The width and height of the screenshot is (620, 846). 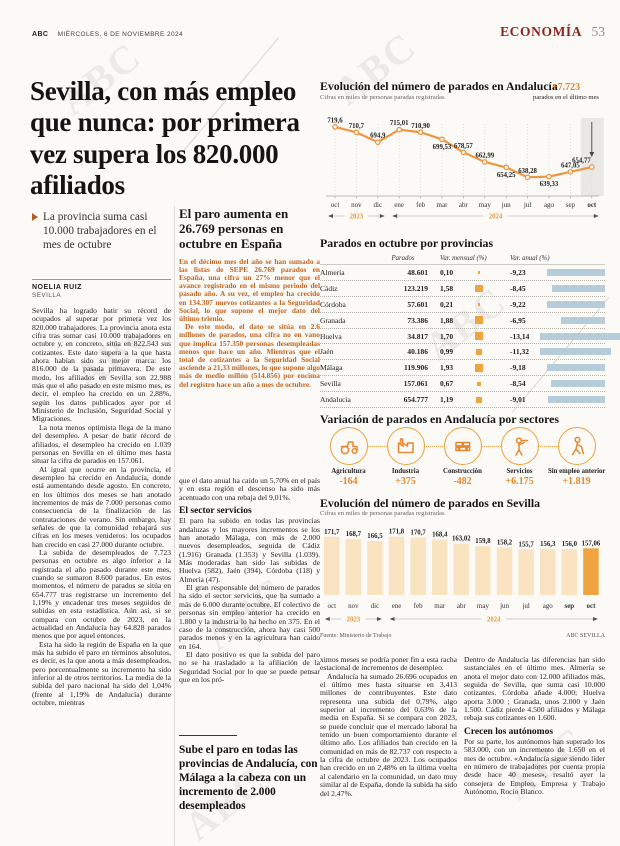 I want to click on x-tick-label: may, so click(x=483, y=606).